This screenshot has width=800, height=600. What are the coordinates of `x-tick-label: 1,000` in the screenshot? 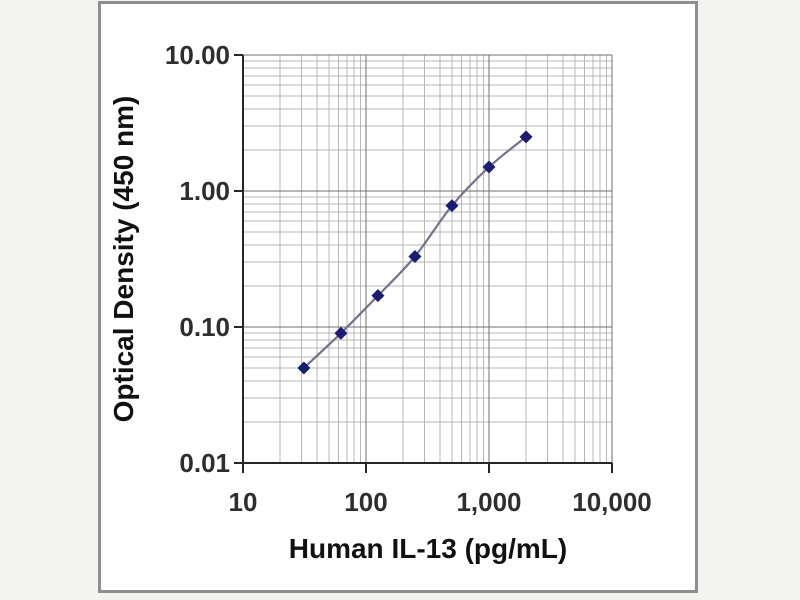 It's located at (488, 502).